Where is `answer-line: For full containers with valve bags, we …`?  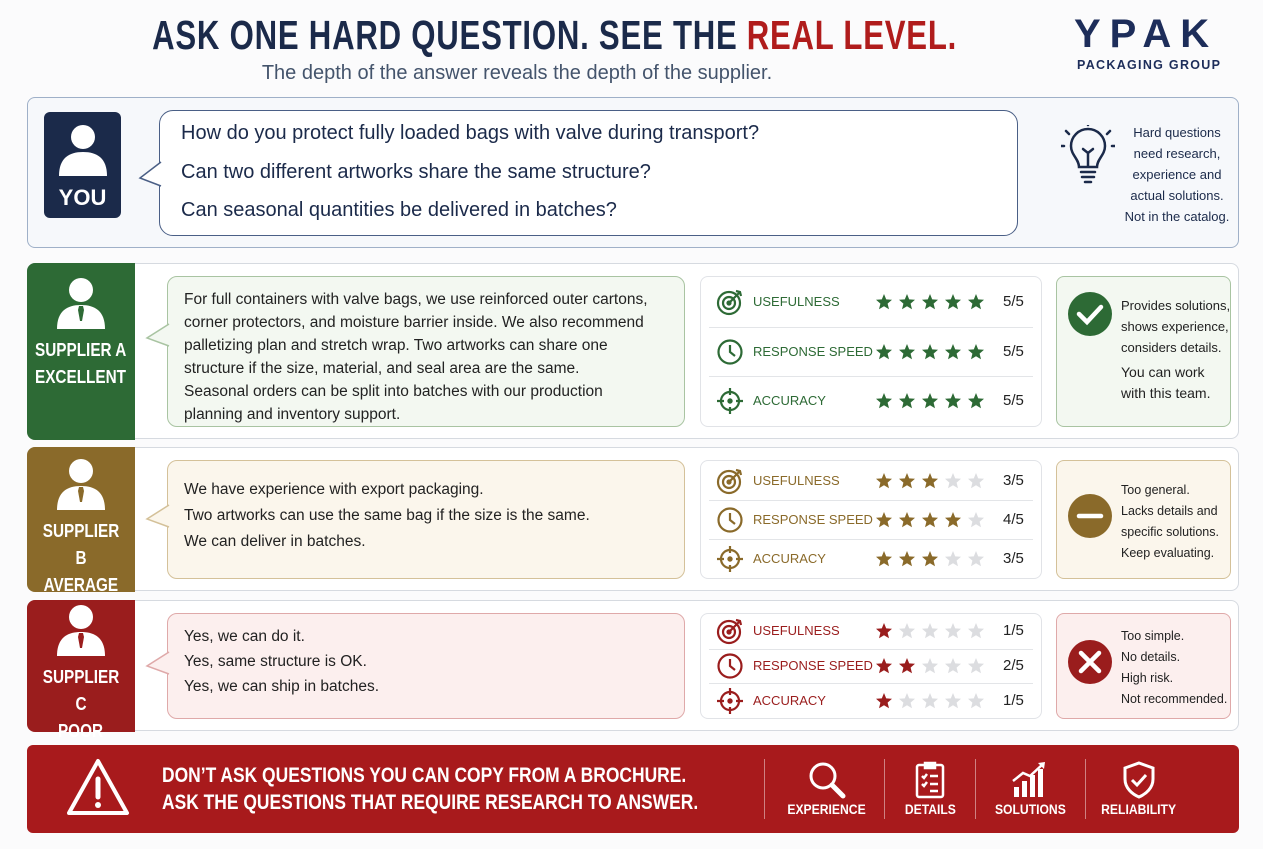
answer-line: For full containers with valve bags, we … is located at coordinates (416, 299).